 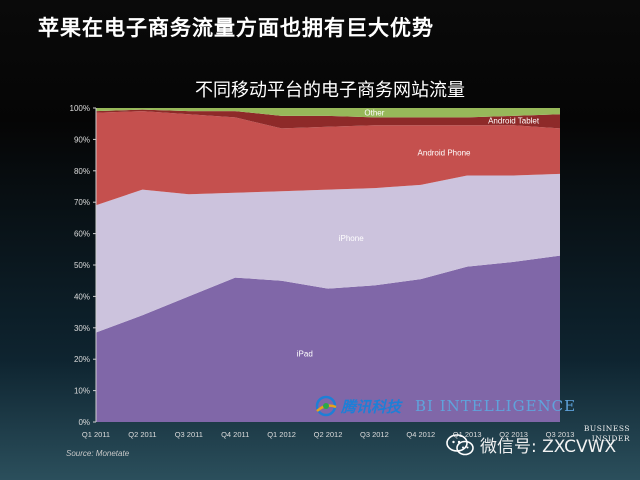 What do you see at coordinates (330, 90) in the screenshot?
I see `chart-title: 不同移动平台的电子商务网站流量` at bounding box center [330, 90].